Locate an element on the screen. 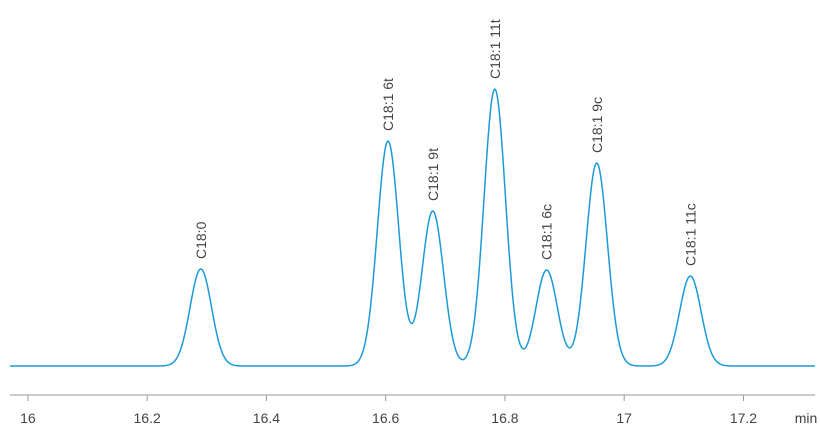 This screenshot has width=820, height=429. x-tick-label: 16 is located at coordinates (28, 418).